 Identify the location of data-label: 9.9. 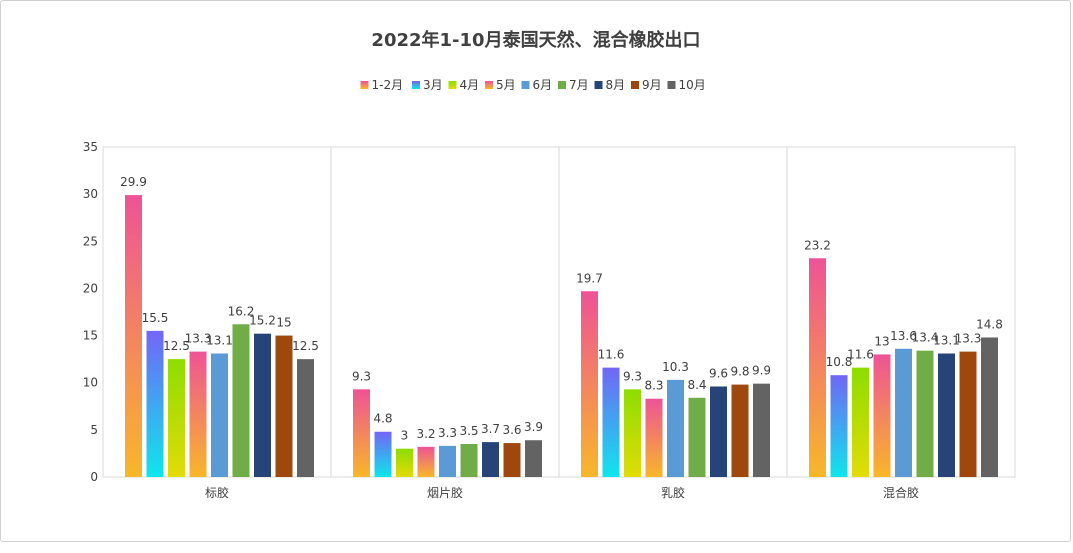
(761, 371).